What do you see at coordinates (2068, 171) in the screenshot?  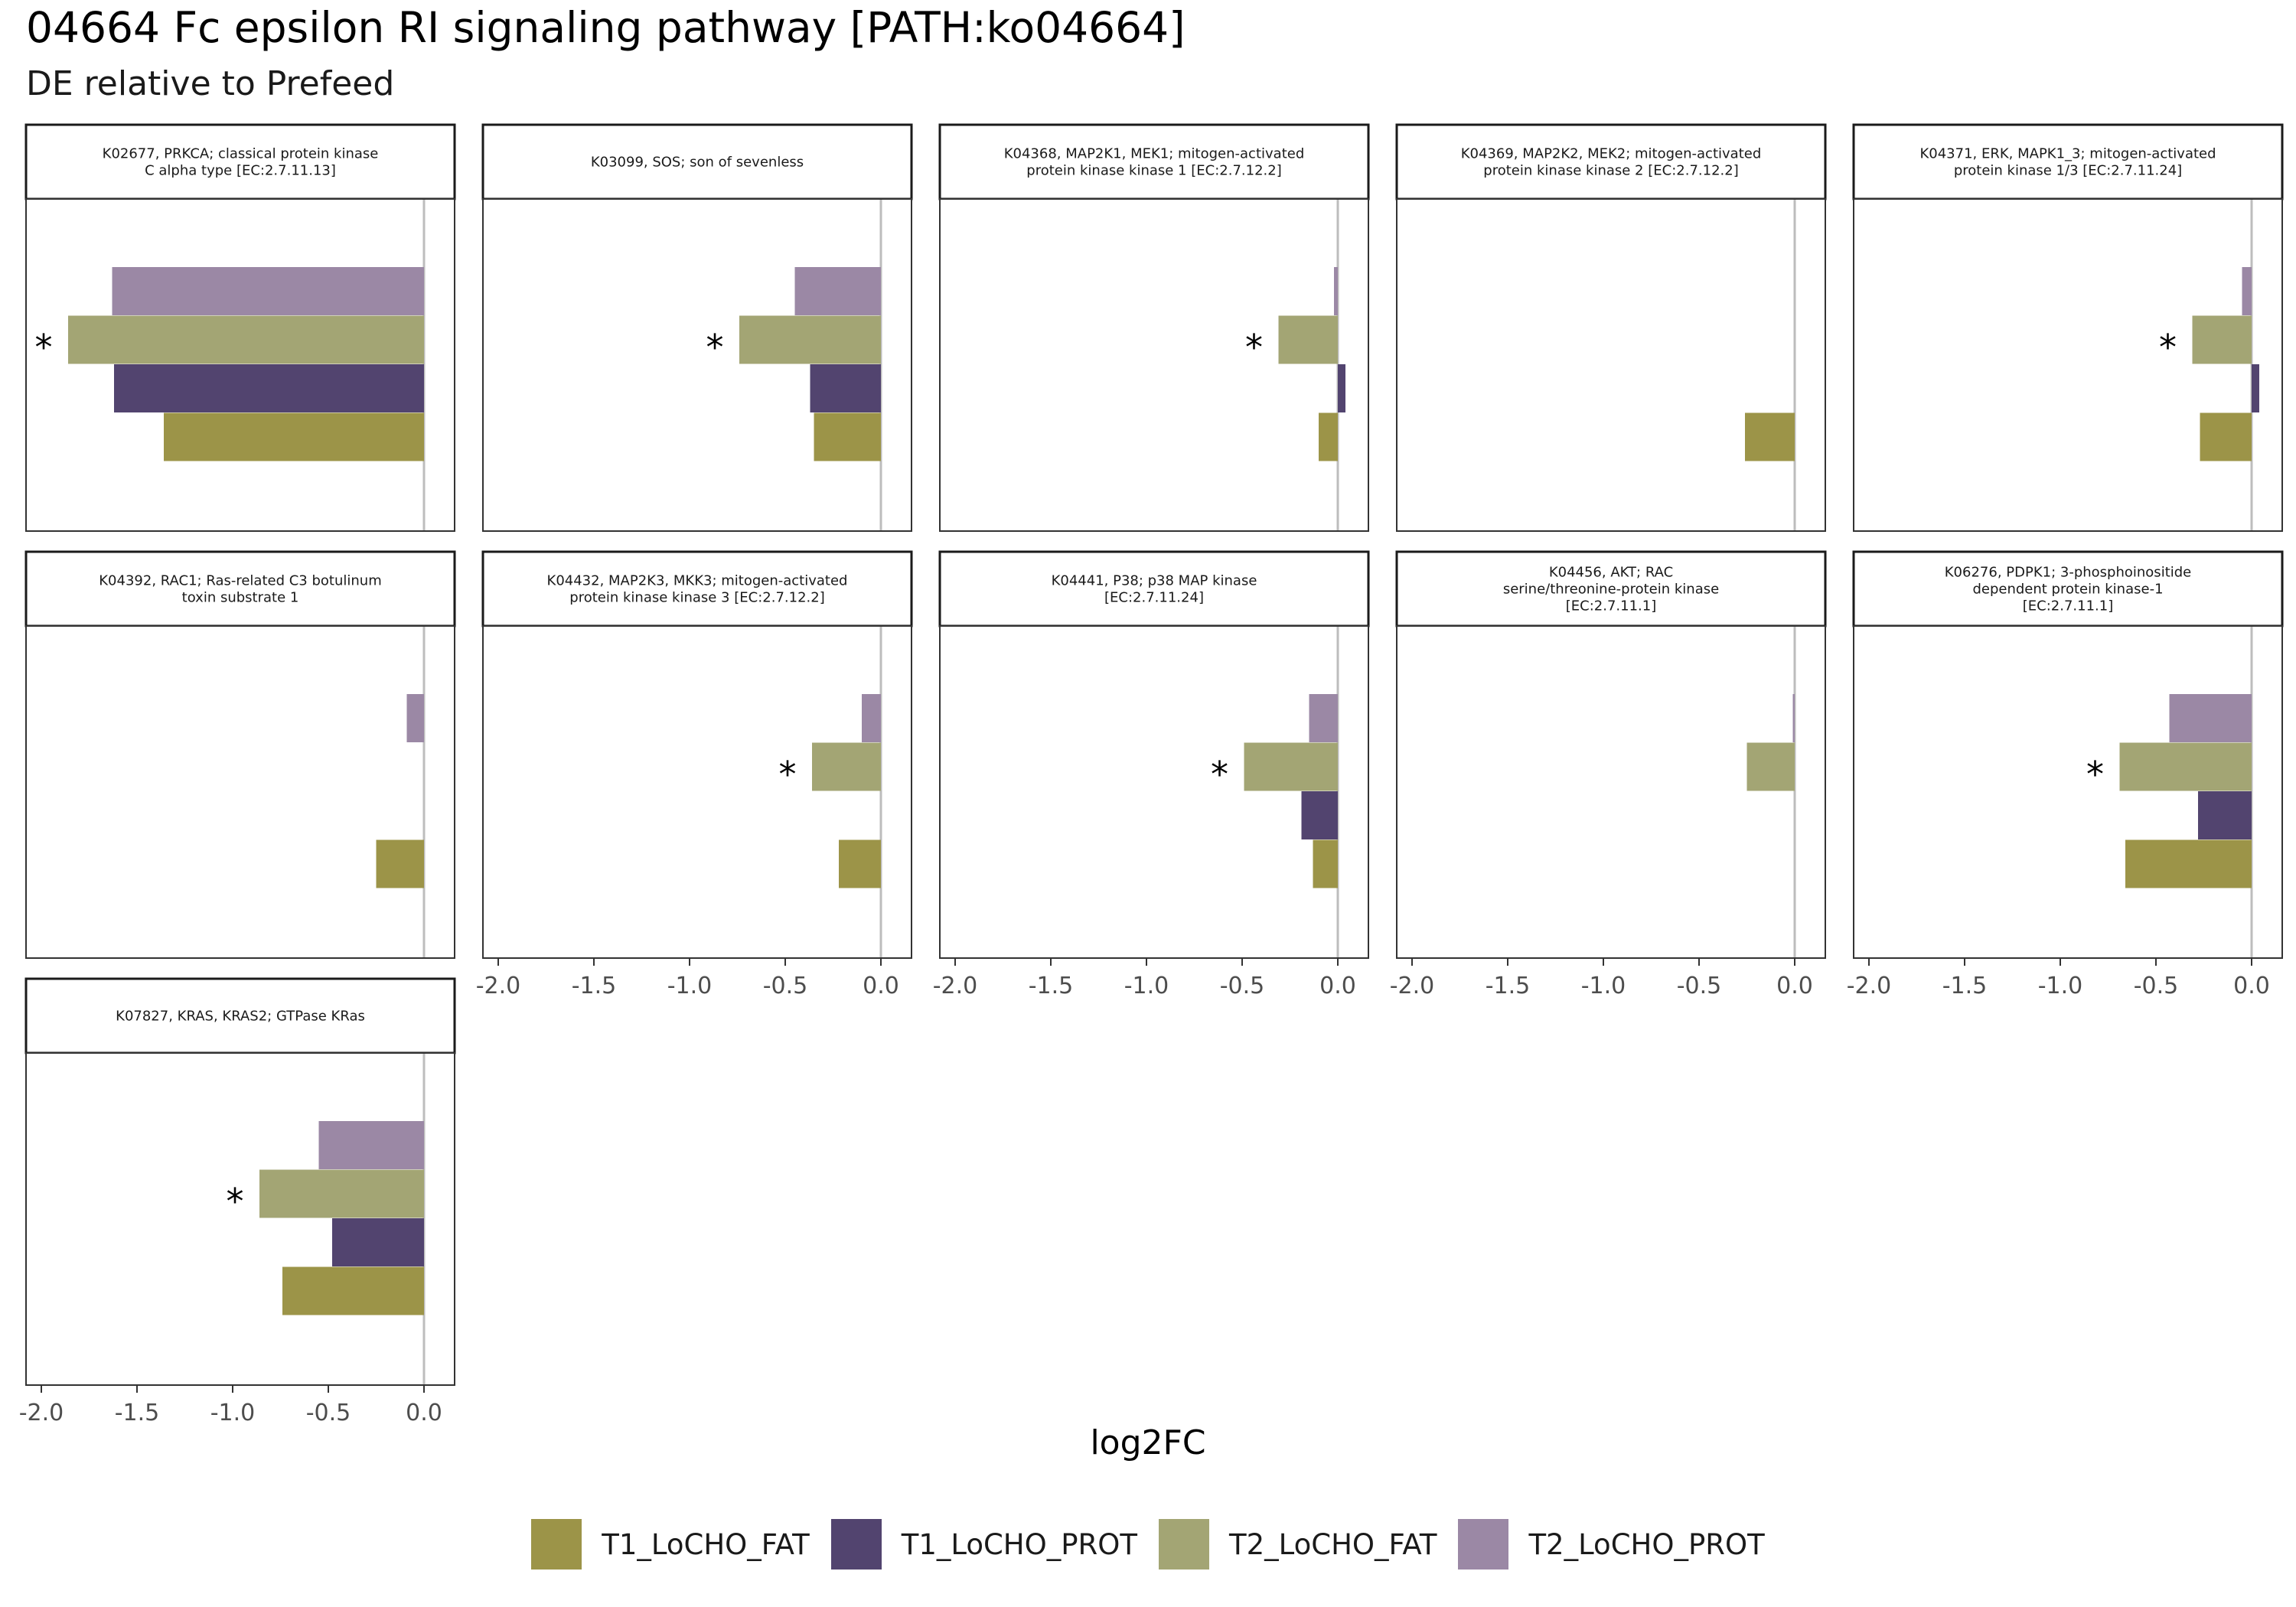 I see `facet-strip-label: protein kinase 1/3 [EC:2.7.11.24]` at bounding box center [2068, 171].